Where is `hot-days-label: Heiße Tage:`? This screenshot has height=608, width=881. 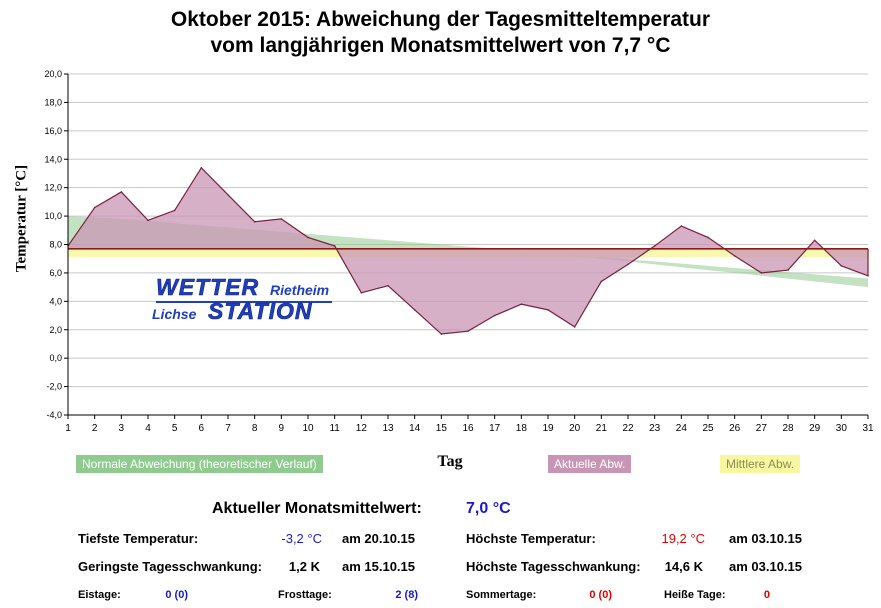
hot-days-label: Heiße Tage: is located at coordinates (695, 595).